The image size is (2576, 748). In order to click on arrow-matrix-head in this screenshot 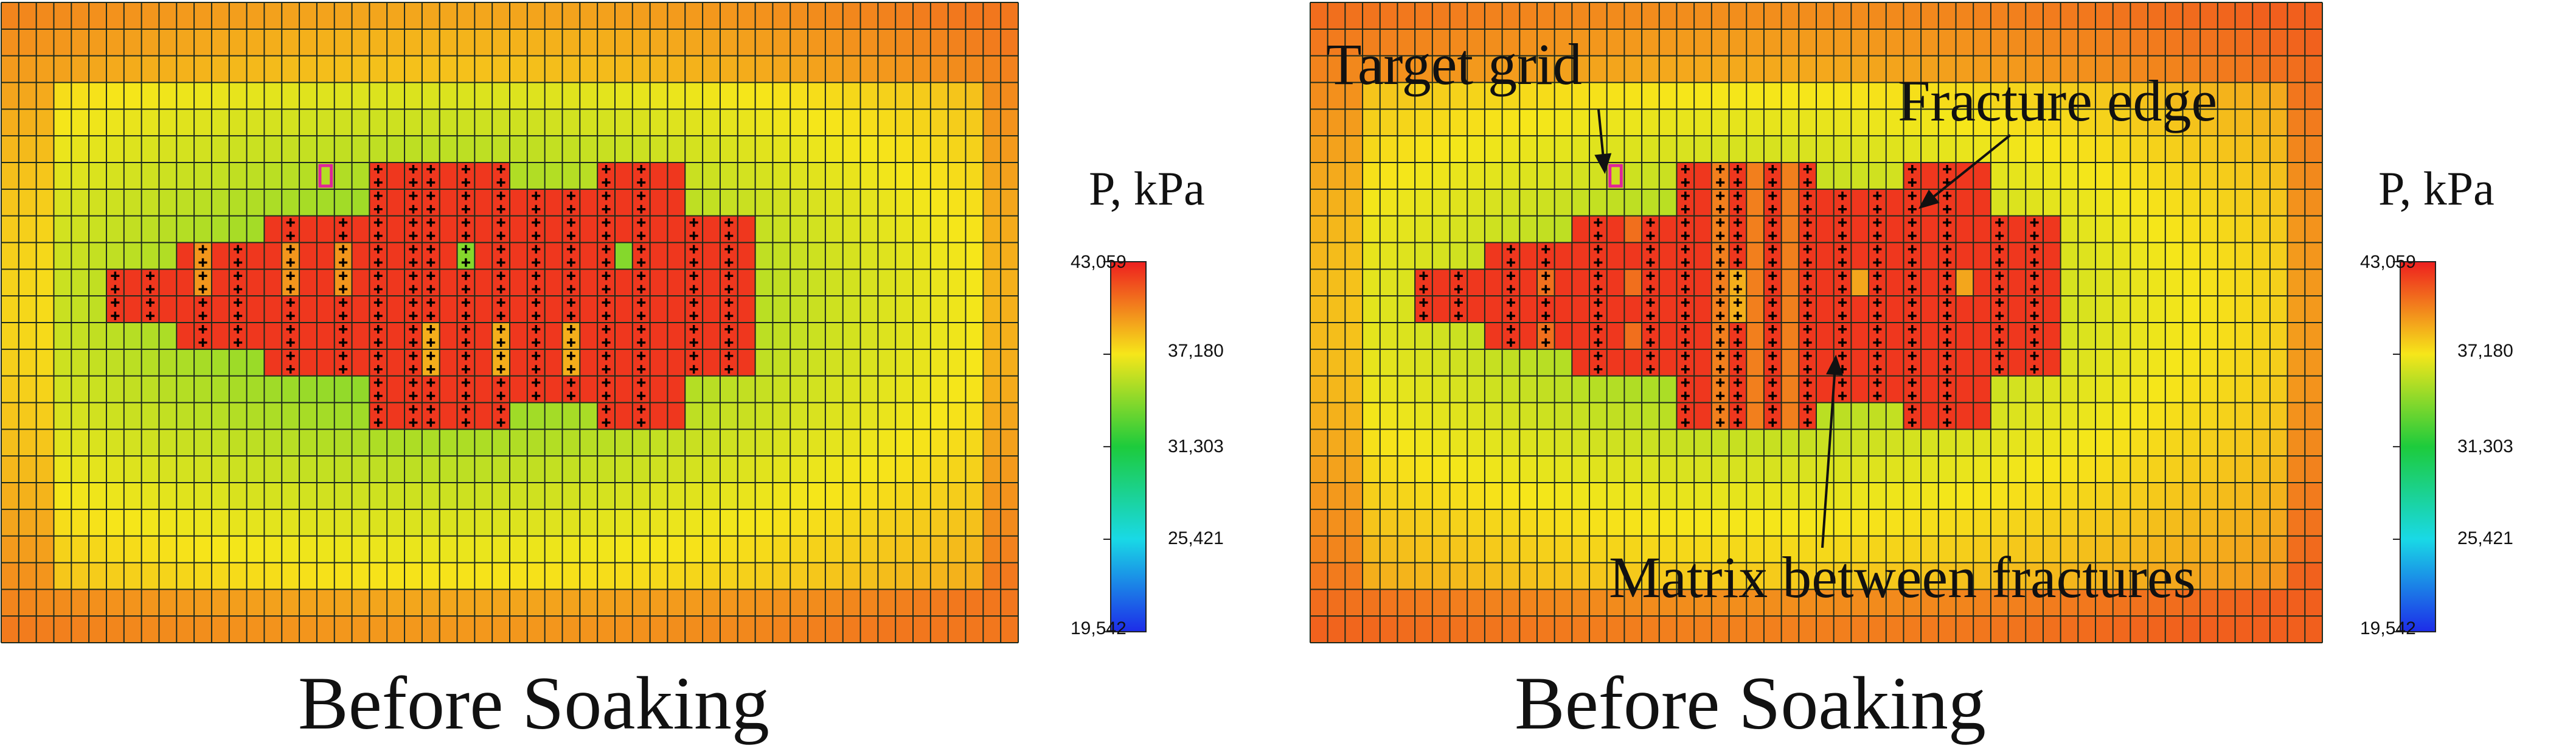, I will do `click(1835, 365)`.